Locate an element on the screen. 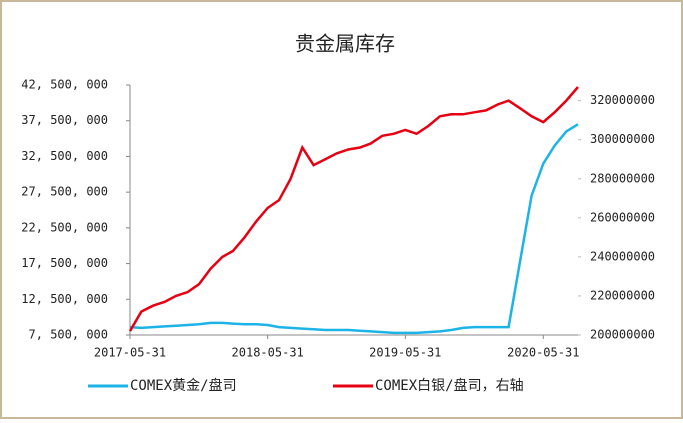 This screenshot has height=423, width=683. y-tick-label: 7, 500, 000 is located at coordinates (68, 335).